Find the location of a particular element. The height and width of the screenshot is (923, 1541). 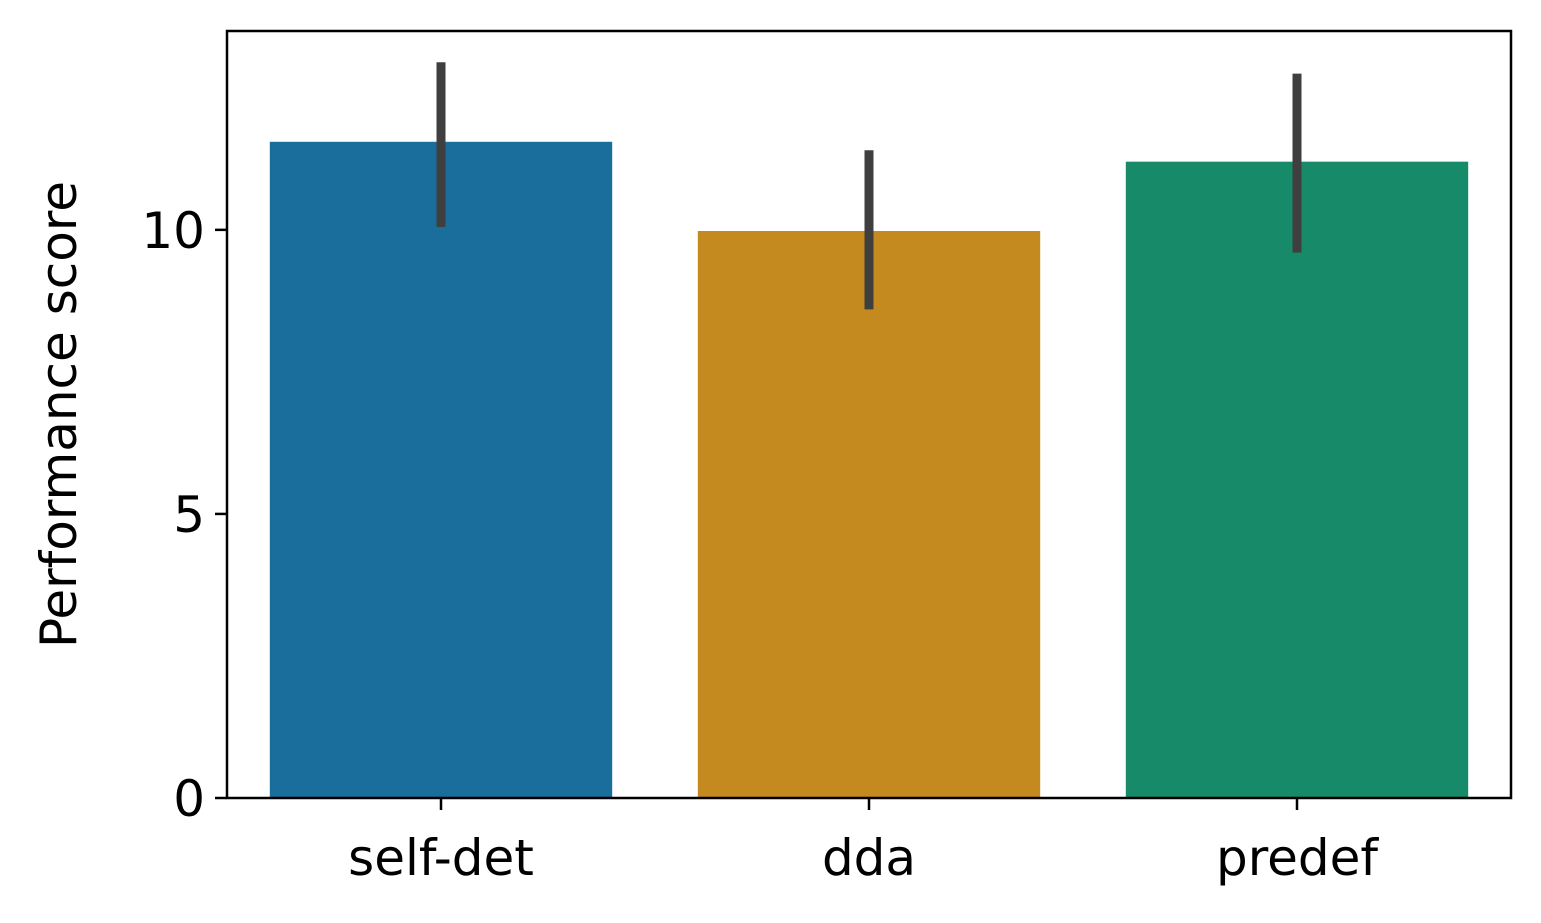

x-tick-label: predef is located at coordinates (1297, 858).